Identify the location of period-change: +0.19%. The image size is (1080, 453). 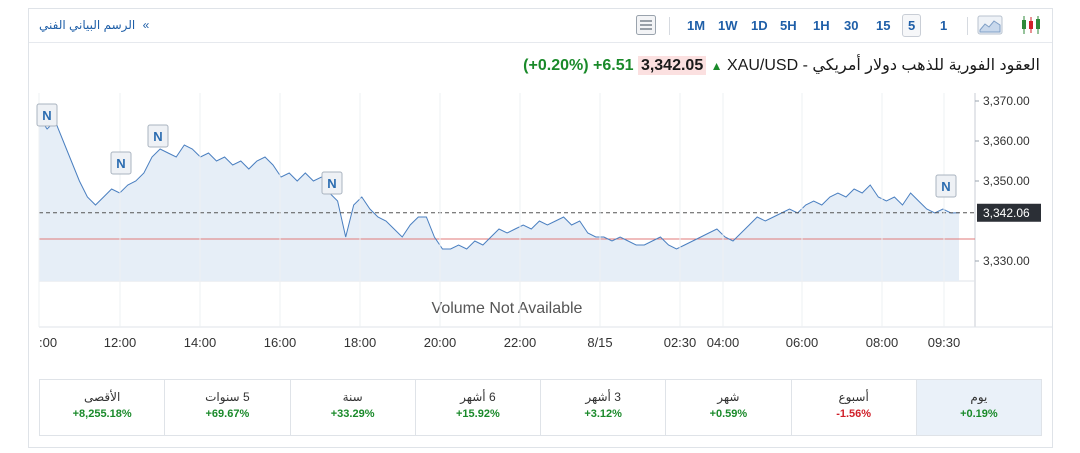
(979, 414).